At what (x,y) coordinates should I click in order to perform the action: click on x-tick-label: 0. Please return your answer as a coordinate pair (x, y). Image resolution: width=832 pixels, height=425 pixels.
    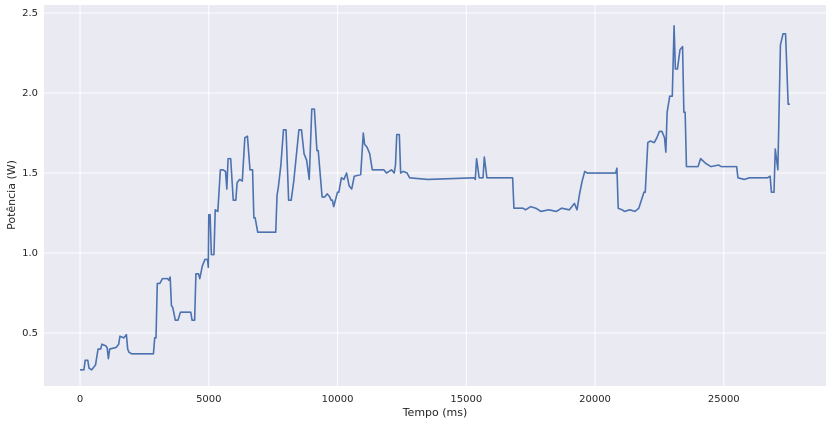
    Looking at the image, I should click on (80, 399).